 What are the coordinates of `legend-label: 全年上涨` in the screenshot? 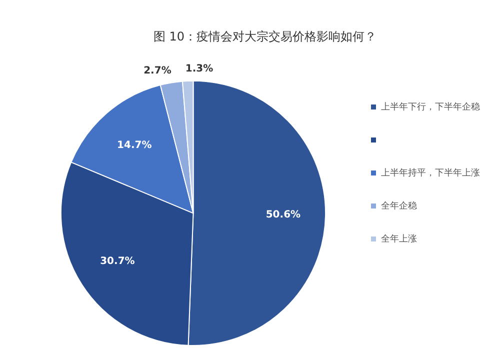 It's located at (399, 238).